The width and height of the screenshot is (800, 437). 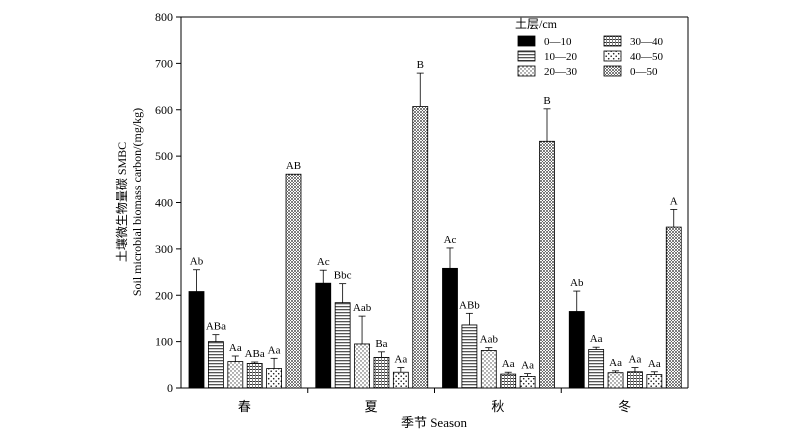 I want to click on y-tick-label: 300, so click(x=164, y=249).